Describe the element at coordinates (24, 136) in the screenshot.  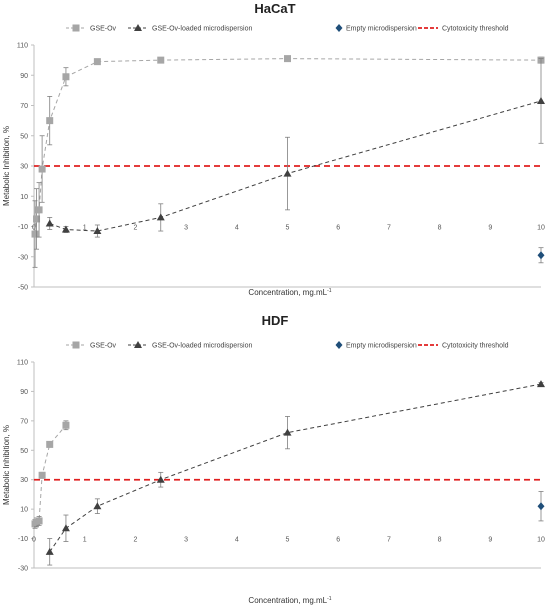
I see `y-tick-label: 50` at that location.